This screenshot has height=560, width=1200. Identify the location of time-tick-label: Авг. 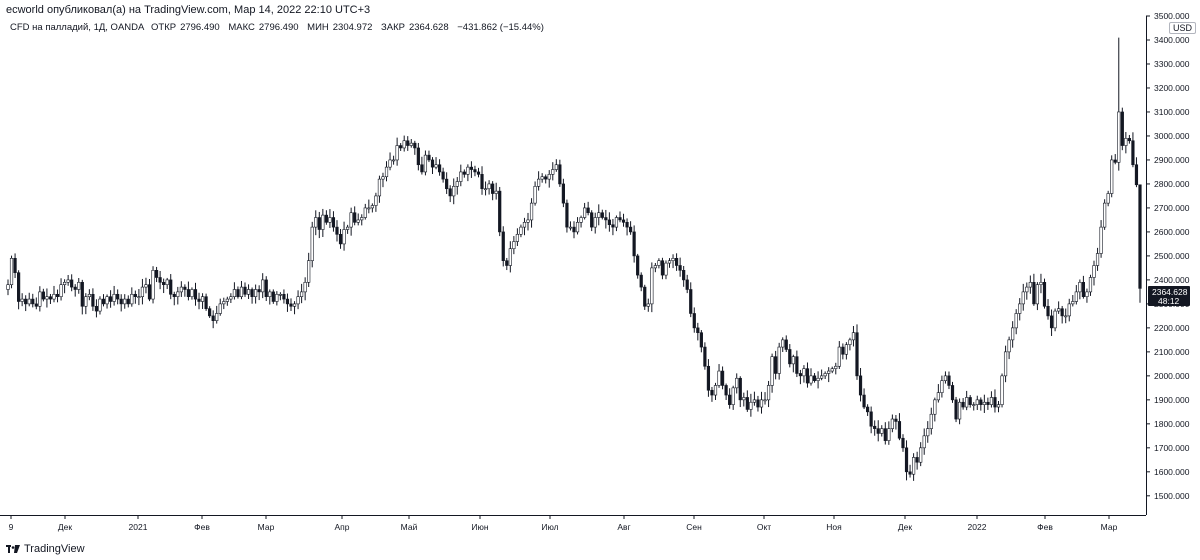
(623, 527).